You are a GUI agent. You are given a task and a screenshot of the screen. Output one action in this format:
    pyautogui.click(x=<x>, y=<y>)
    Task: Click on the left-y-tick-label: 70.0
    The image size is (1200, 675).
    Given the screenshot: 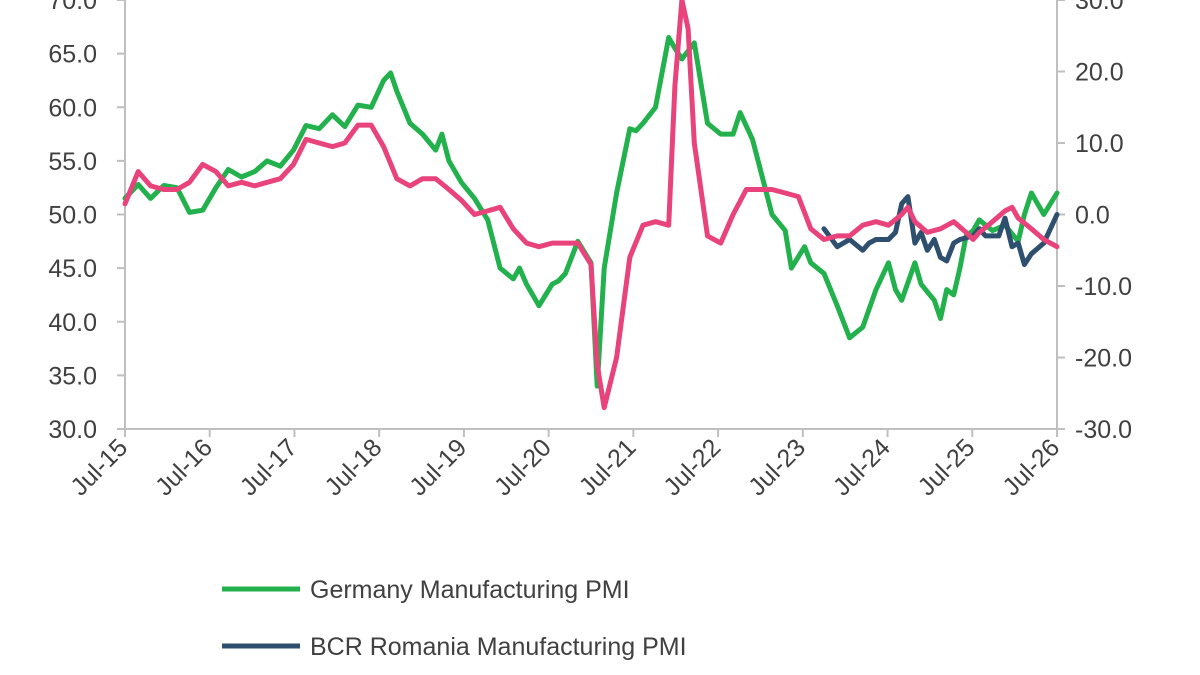 What is the action you would take?
    pyautogui.click(x=72, y=7)
    